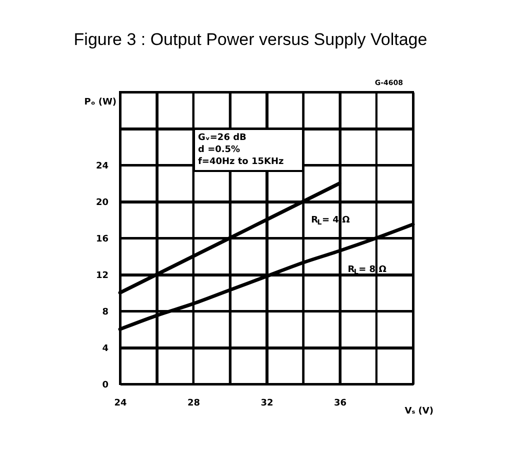 This screenshot has height=451, width=509. Describe the element at coordinates (222, 138) in the screenshot. I see `annotation: Gᵥ=26 dB` at that location.